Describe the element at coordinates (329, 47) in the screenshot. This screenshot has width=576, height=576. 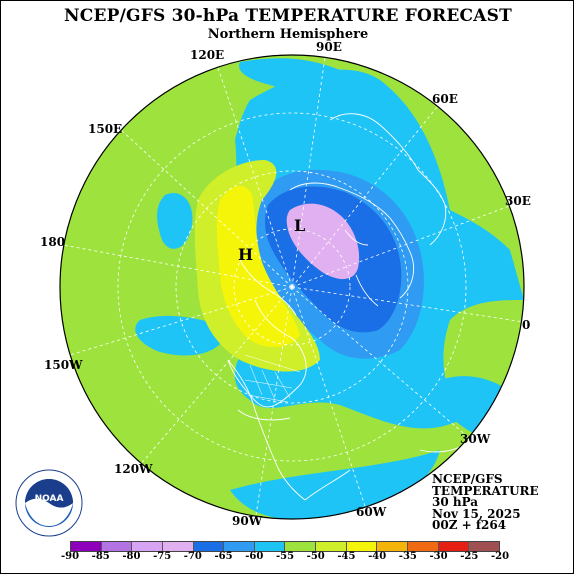
I see `lon-label-90e: 90E` at that location.